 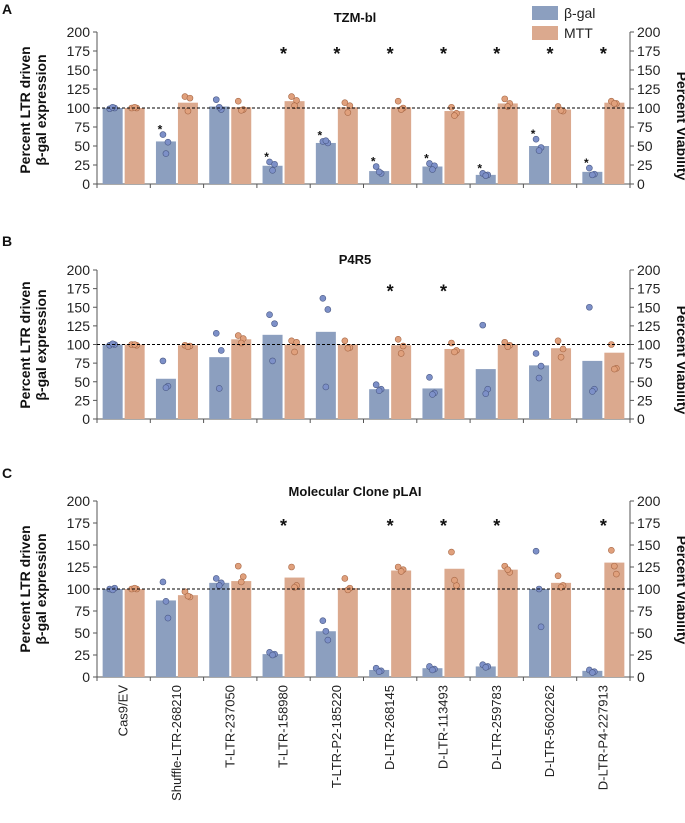 I want to click on left-tick-label: 100, so click(x=79, y=589).